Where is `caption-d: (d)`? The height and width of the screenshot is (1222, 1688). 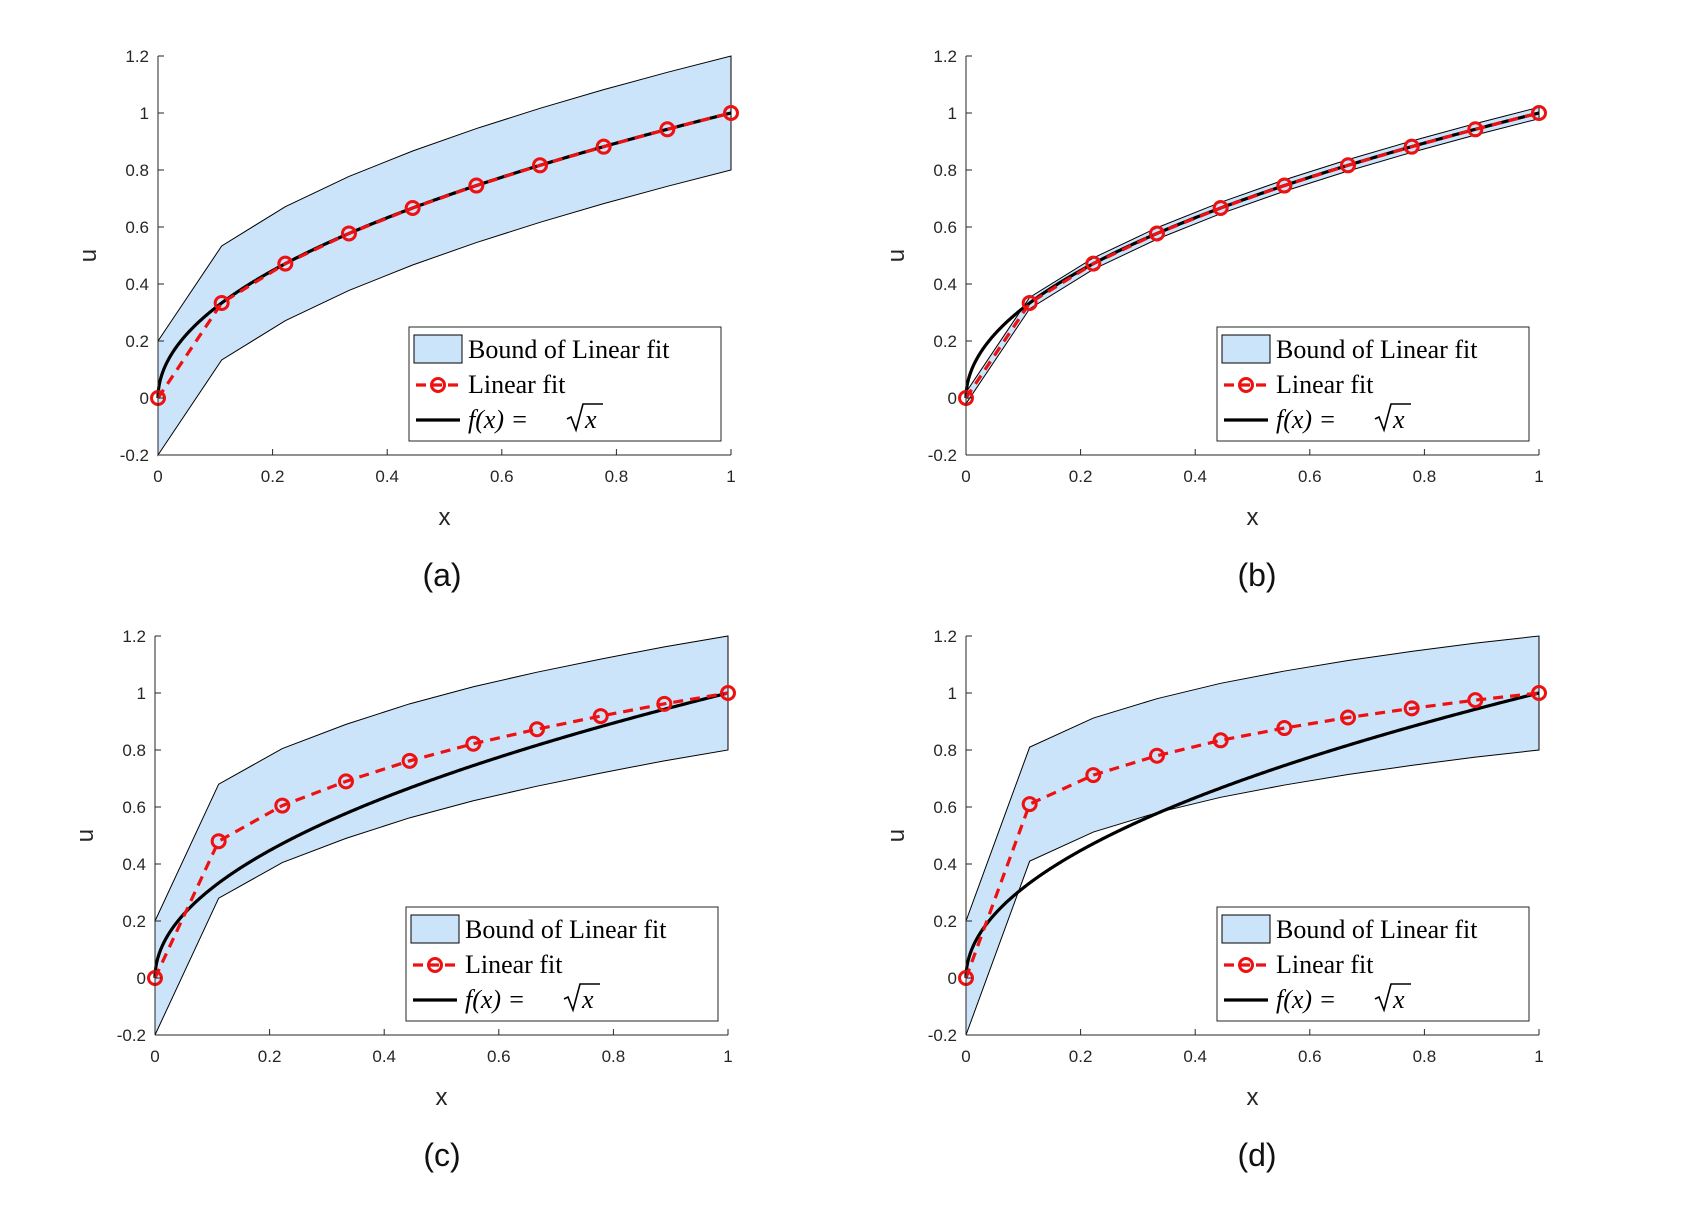
caption-d: (d) is located at coordinates (1256, 1155).